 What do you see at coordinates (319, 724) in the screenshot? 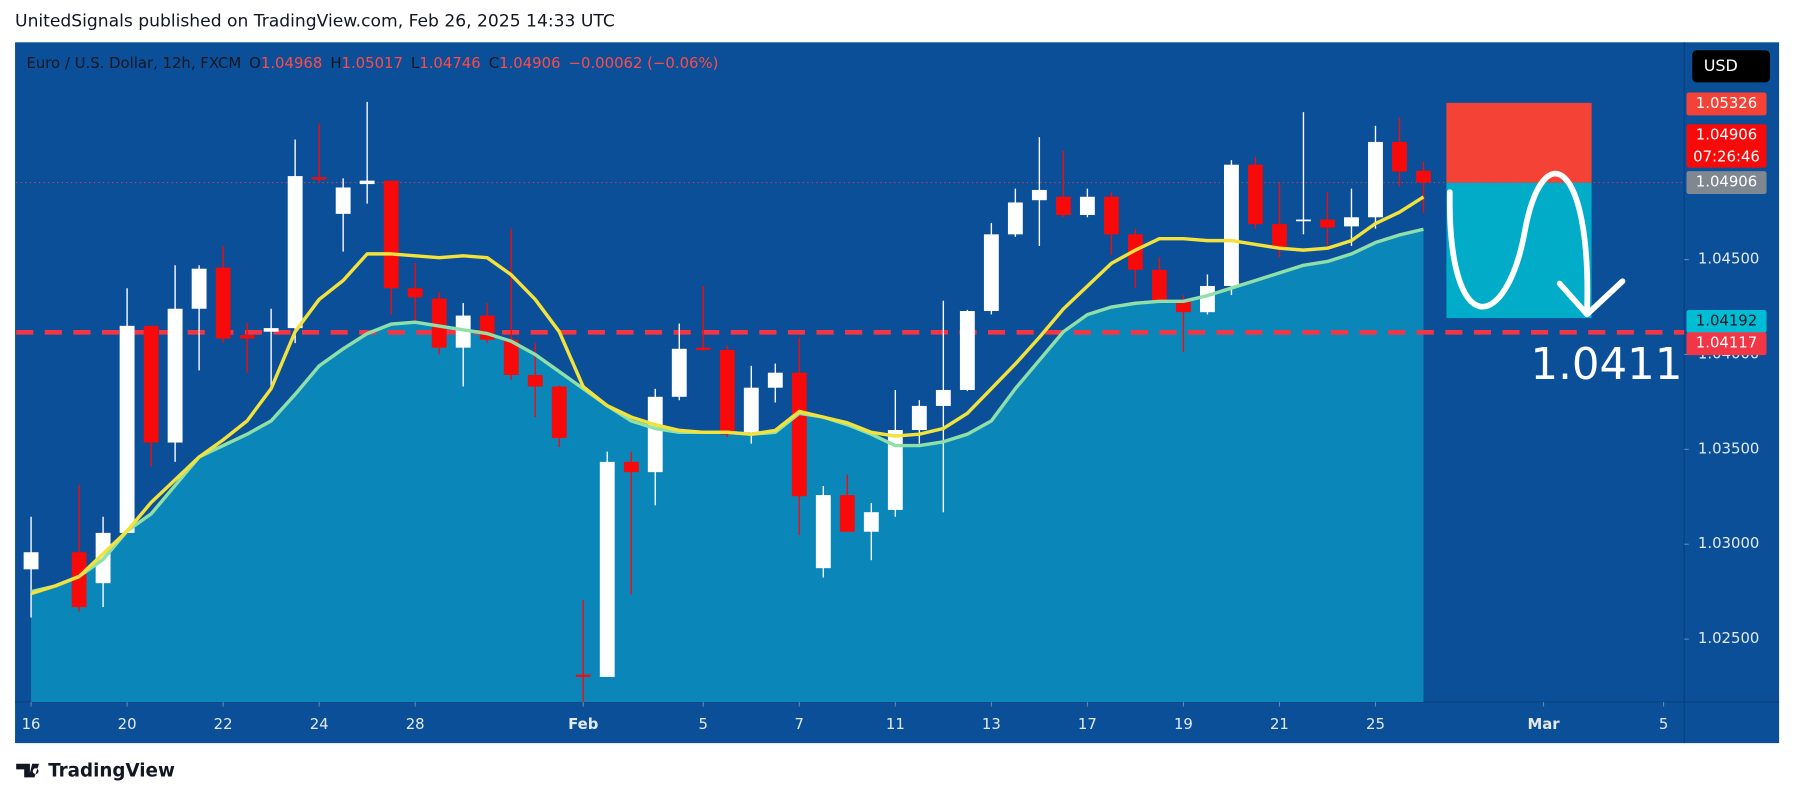
I see `x-tick-label: 24` at bounding box center [319, 724].